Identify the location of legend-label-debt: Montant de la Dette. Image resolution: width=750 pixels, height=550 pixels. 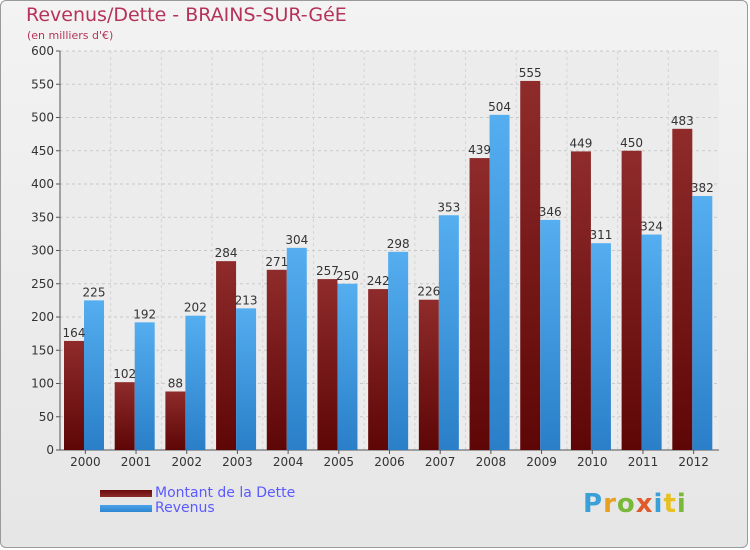
(225, 493).